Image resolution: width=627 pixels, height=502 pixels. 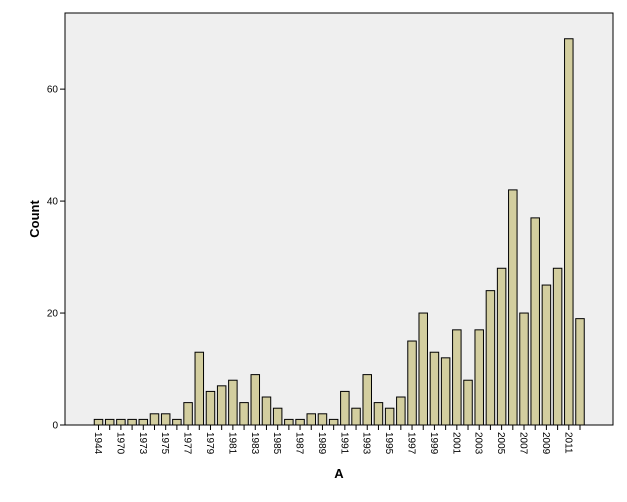 What do you see at coordinates (231, 443) in the screenshot?
I see `x-tick-label: 1981` at bounding box center [231, 443].